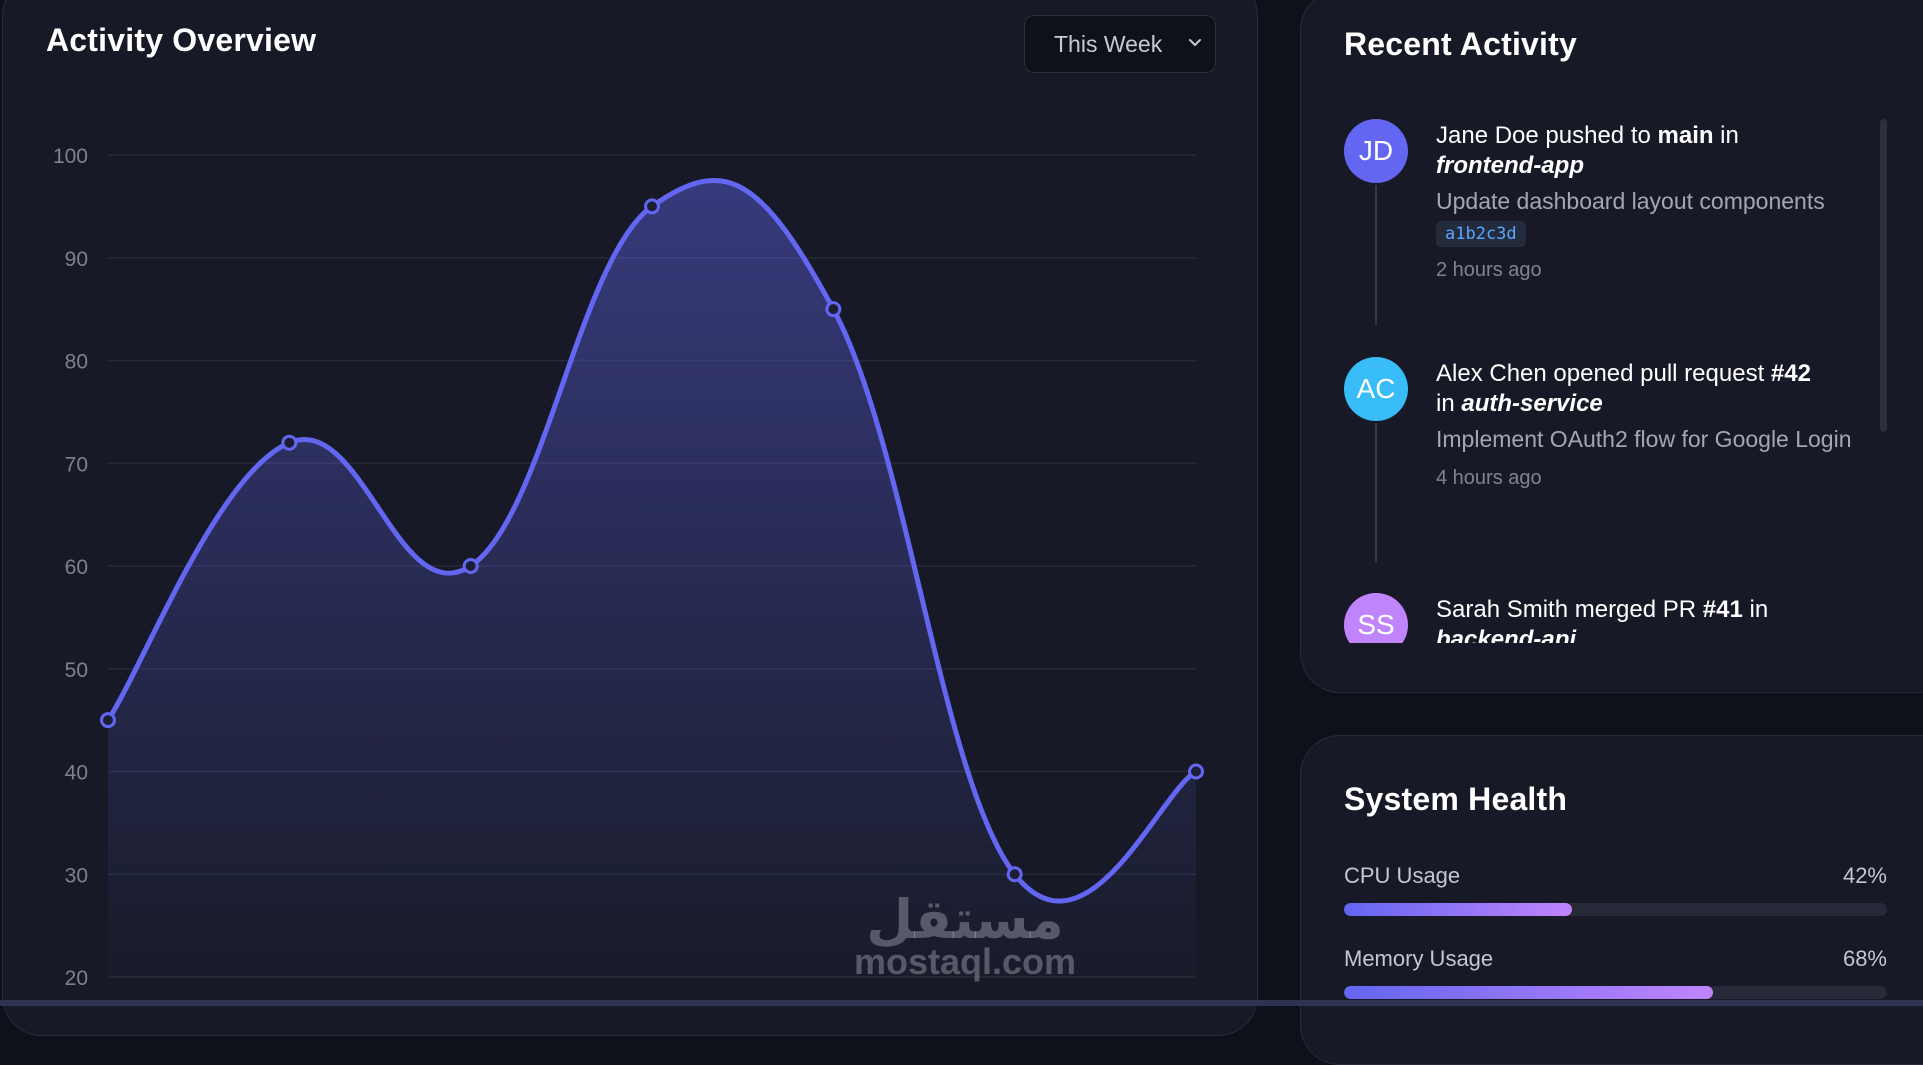 Image resolution: width=1923 pixels, height=1065 pixels. What do you see at coordinates (965, 920) in the screenshot?
I see `watermark-arabic: مستقل` at bounding box center [965, 920].